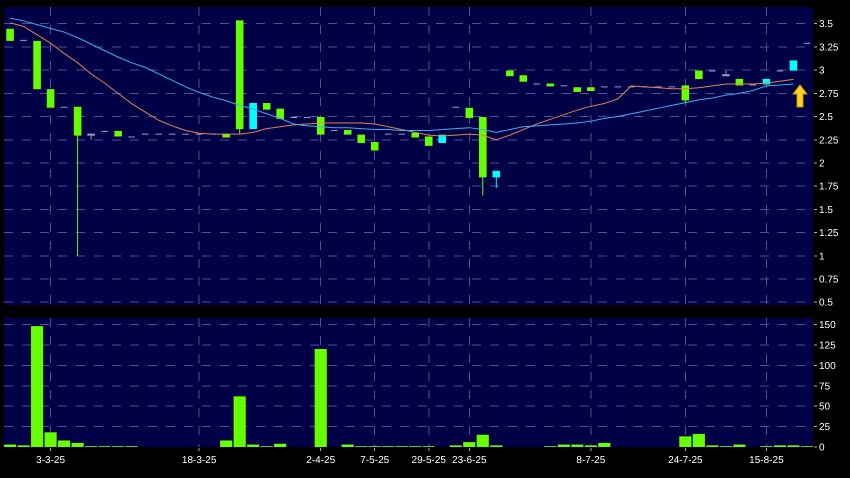  What do you see at coordinates (826, 210) in the screenshot?
I see `y-tick-label: 1.5` at bounding box center [826, 210].